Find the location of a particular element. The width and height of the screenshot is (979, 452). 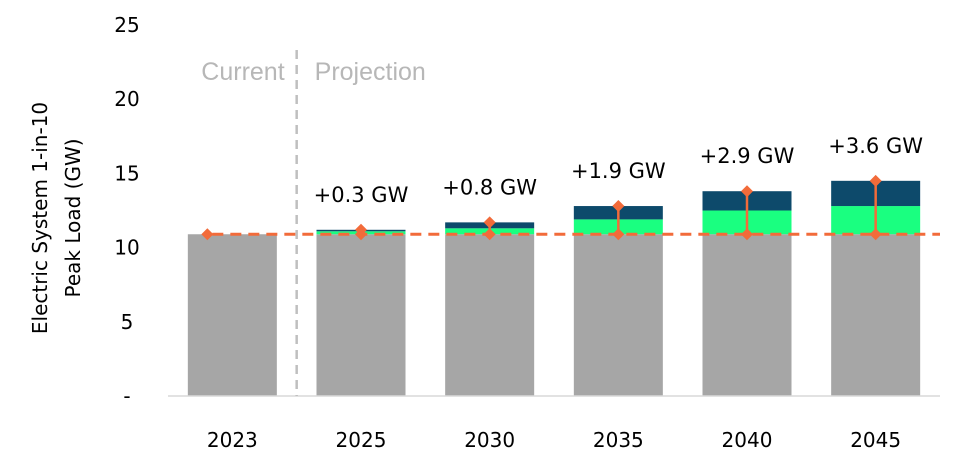

y-axis-ticks: - 5 10 15 20 25 is located at coordinates (126, 210).